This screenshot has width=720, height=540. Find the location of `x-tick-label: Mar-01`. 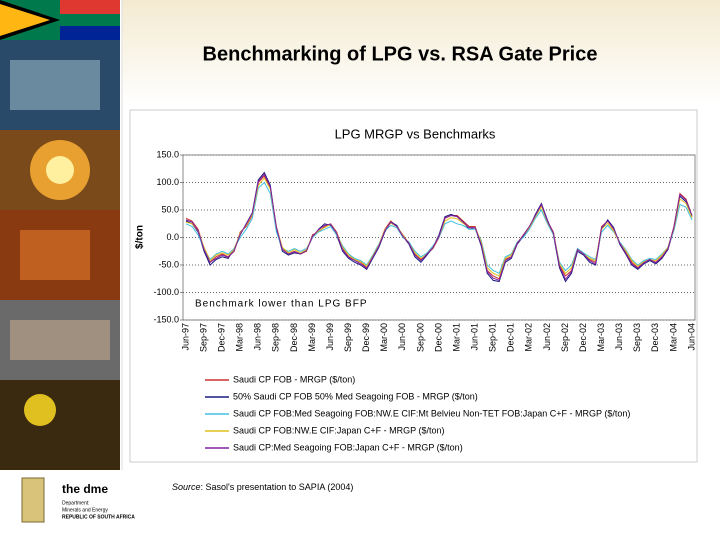

x-tick-label: Mar-01 is located at coordinates (456, 337).